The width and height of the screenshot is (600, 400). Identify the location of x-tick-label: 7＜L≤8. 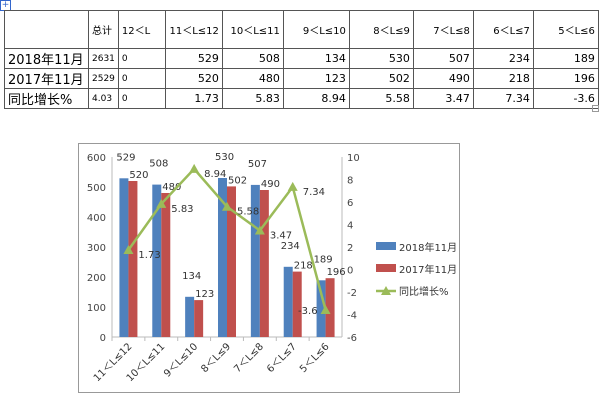
(249, 358).